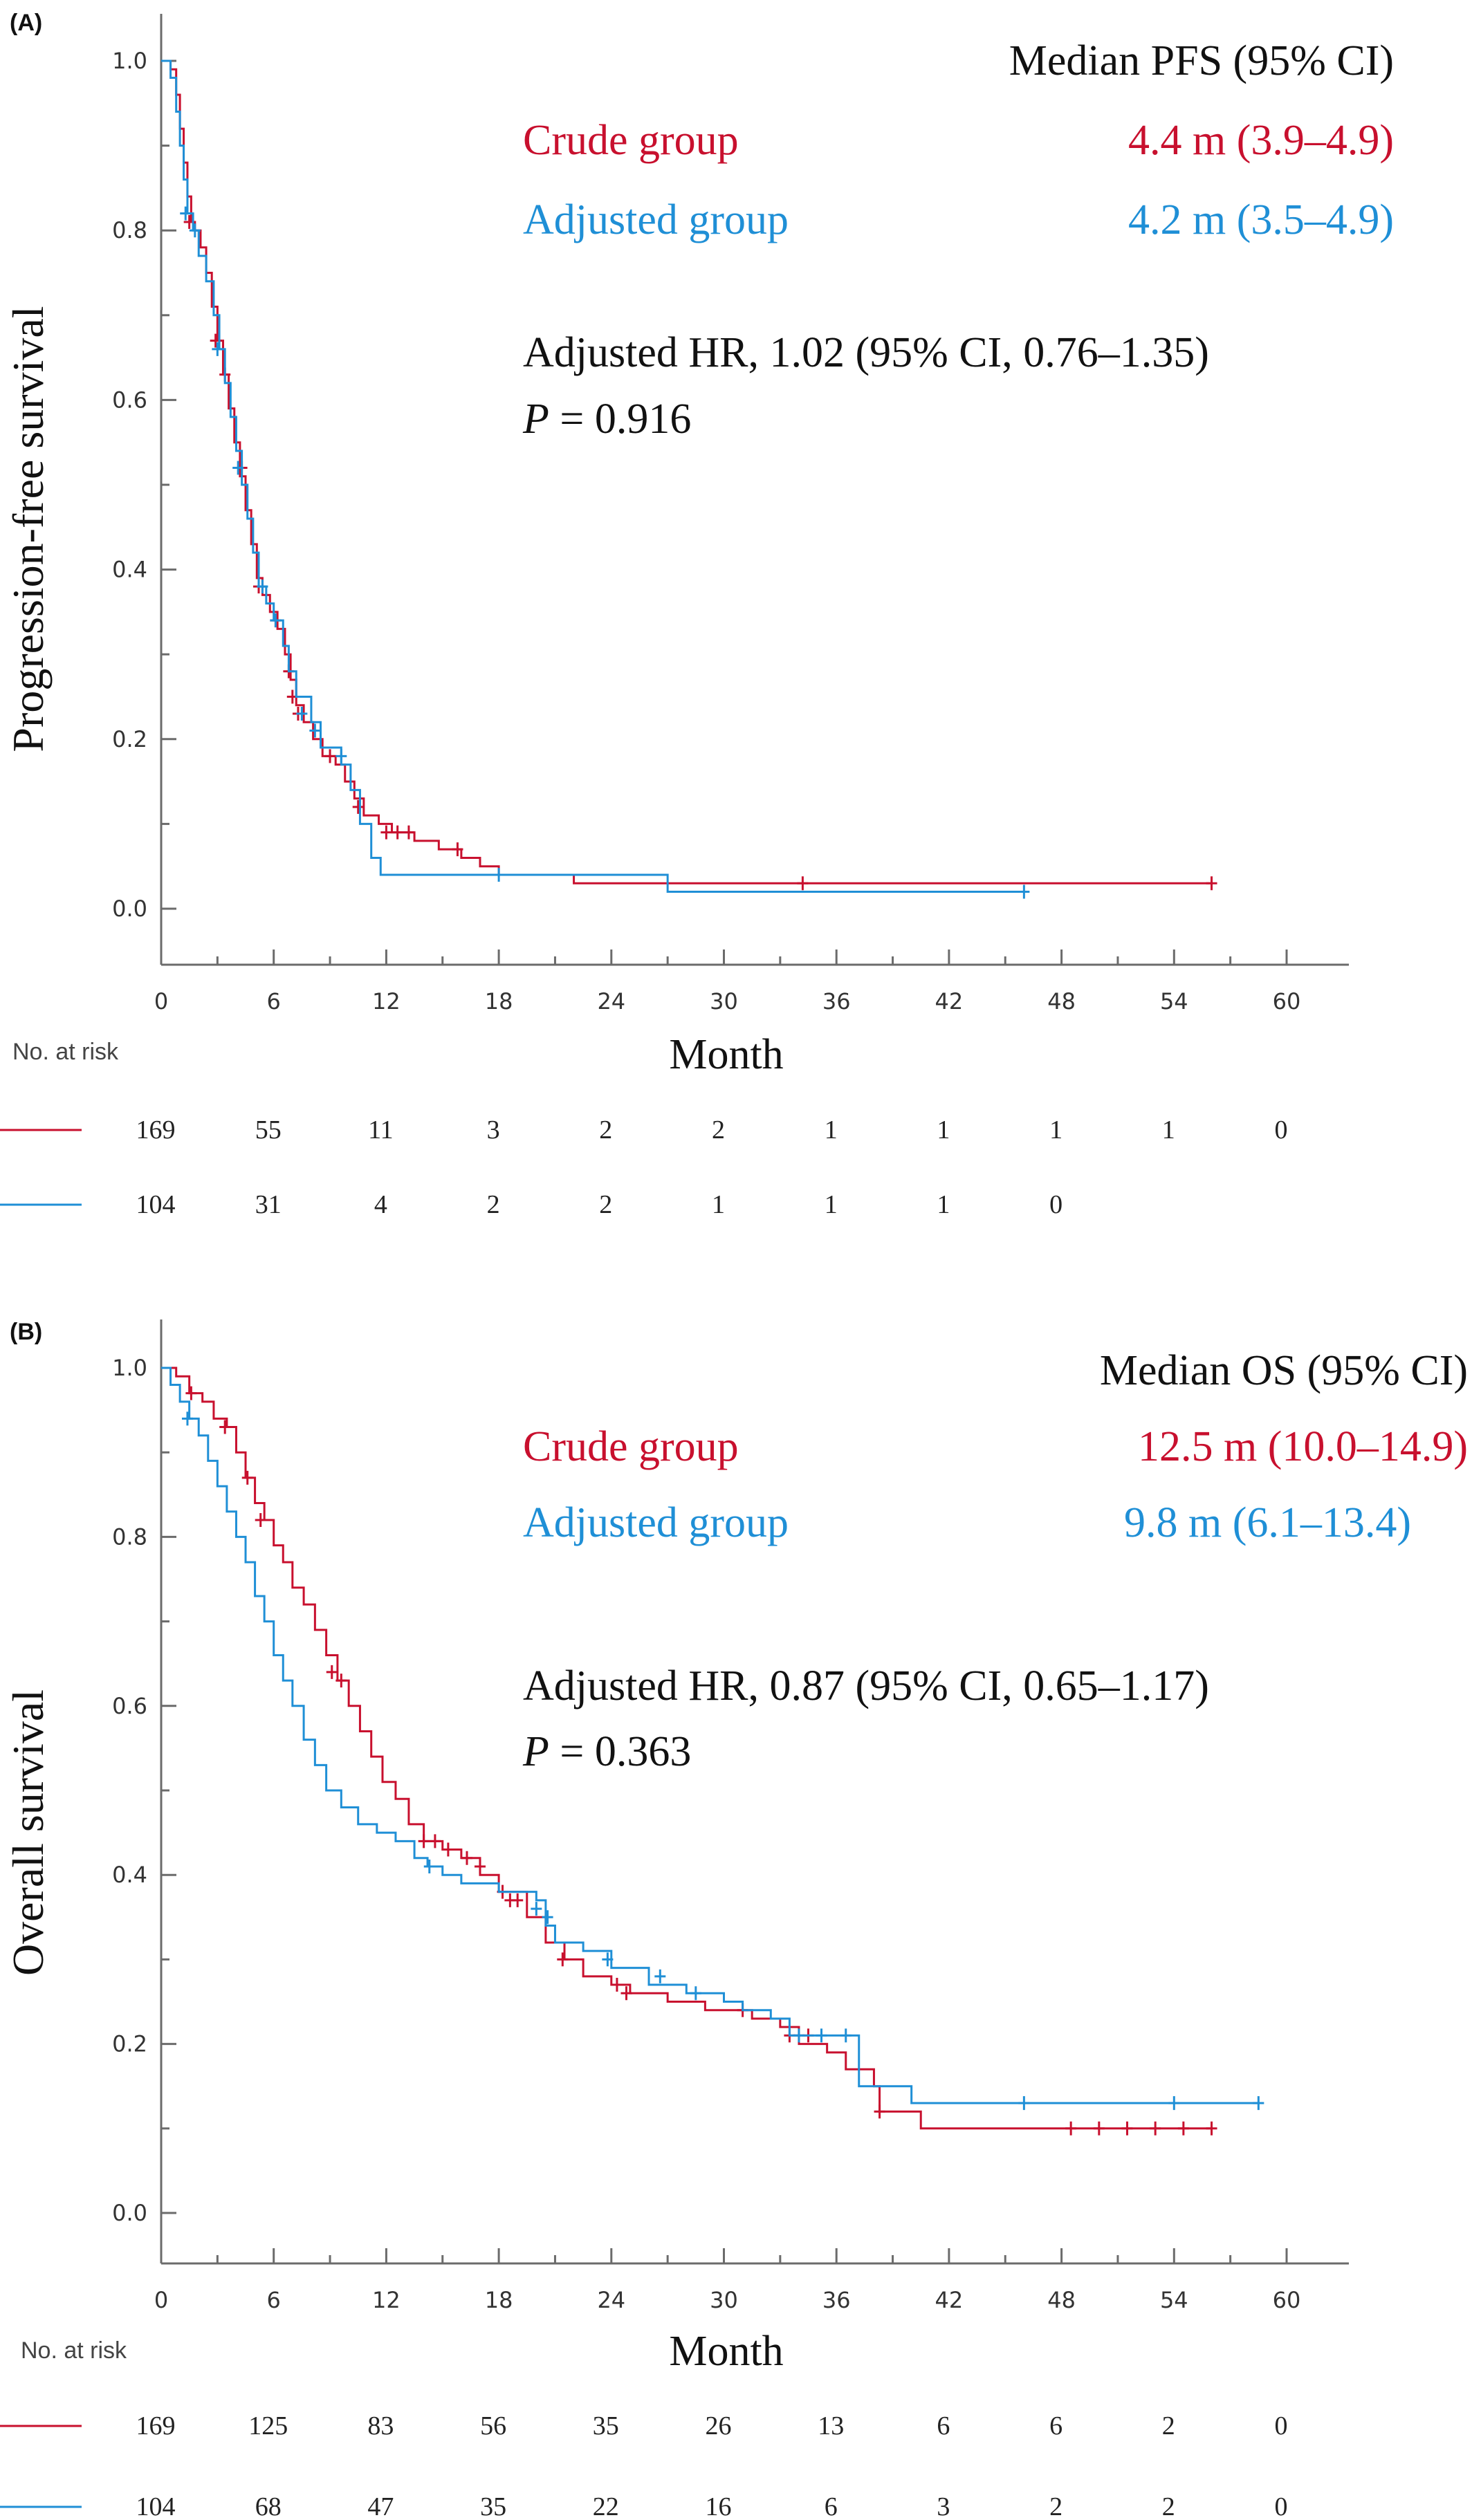 This screenshot has width=1472, height=2520. Describe the element at coordinates (726, 2351) in the screenshot. I see `panel-b-x-axis-label: Month` at that location.